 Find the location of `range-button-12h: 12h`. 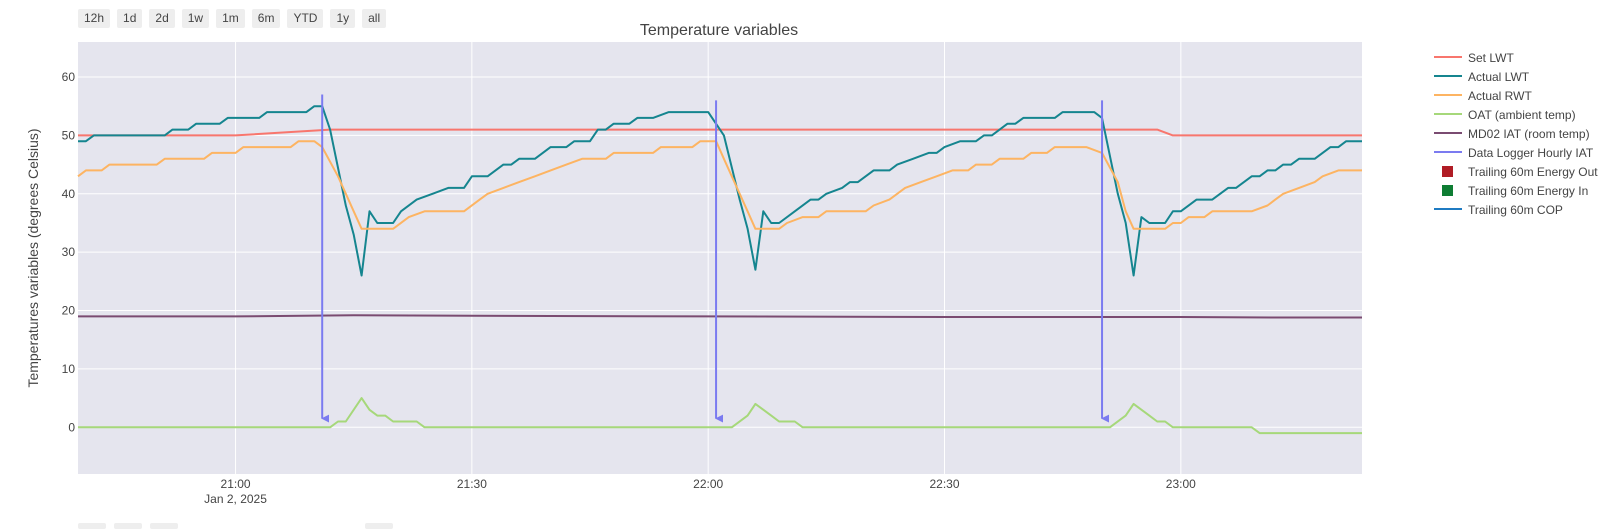

range-button-12h: 12h is located at coordinates (94, 18).